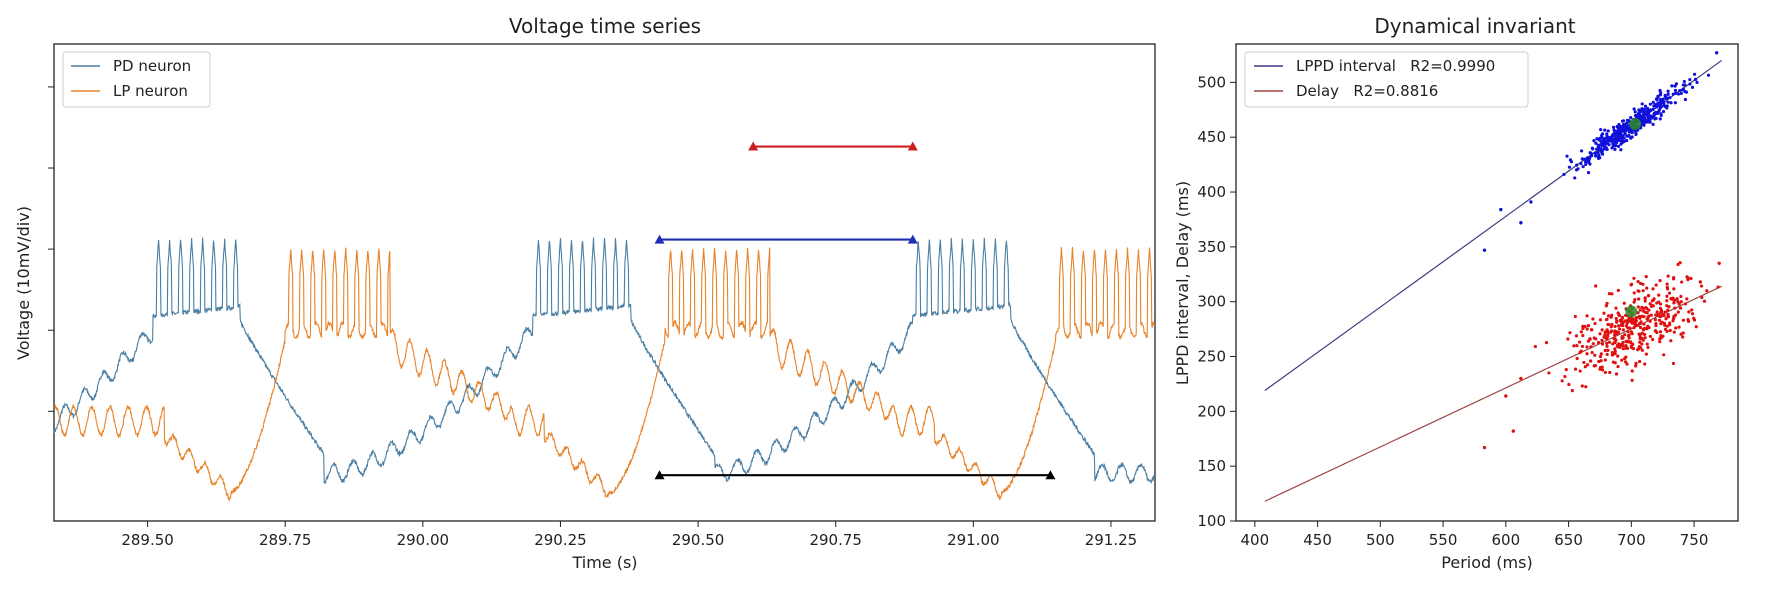  I want to click on legend-label-delay: Delay R2=0.8816, so click(1367, 91).